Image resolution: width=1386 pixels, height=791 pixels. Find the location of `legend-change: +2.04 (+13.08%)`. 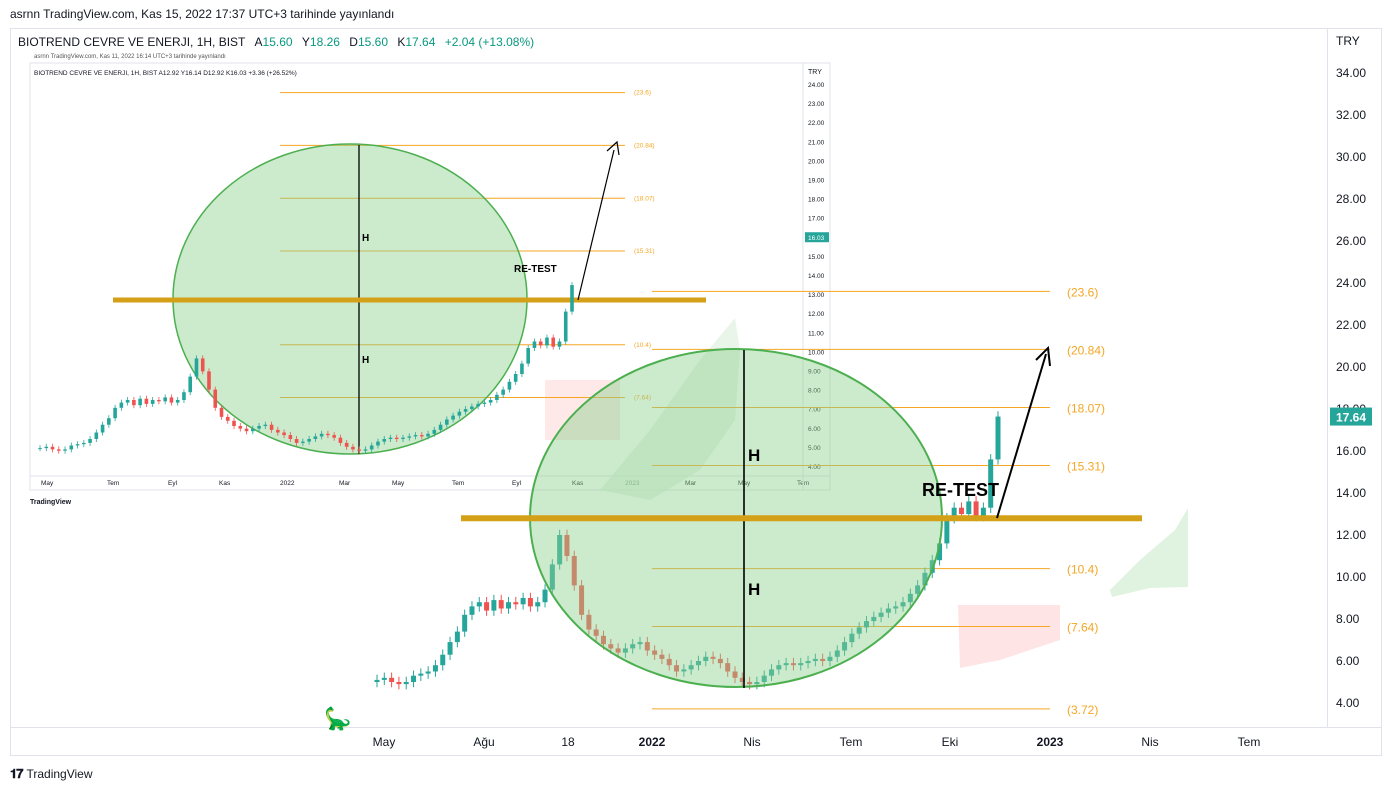

legend-change: +2.04 (+13.08%) is located at coordinates (489, 42).